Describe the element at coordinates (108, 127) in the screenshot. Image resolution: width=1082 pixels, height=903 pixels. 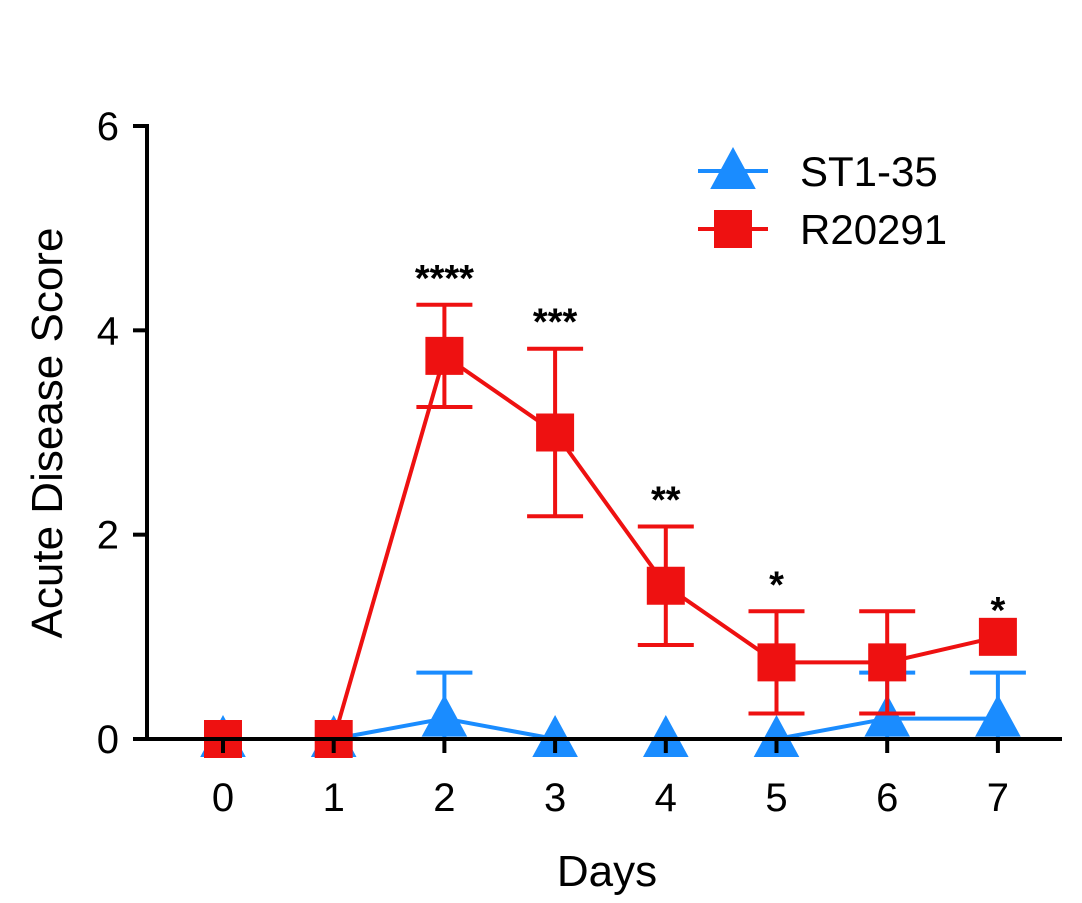
I see `y-tick-label-6: 6` at that location.